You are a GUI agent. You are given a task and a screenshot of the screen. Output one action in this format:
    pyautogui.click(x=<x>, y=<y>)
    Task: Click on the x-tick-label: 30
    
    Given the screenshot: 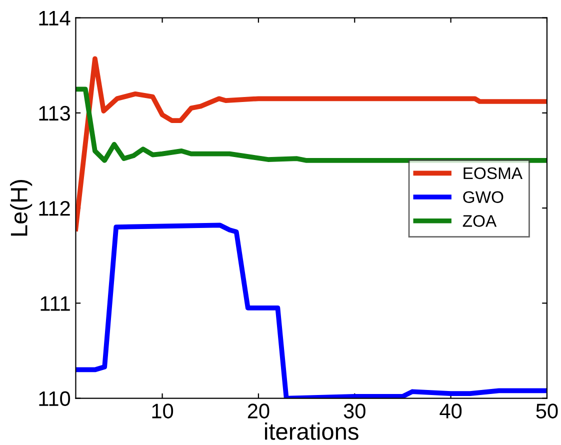 What is the action you would take?
    pyautogui.click(x=355, y=411)
    